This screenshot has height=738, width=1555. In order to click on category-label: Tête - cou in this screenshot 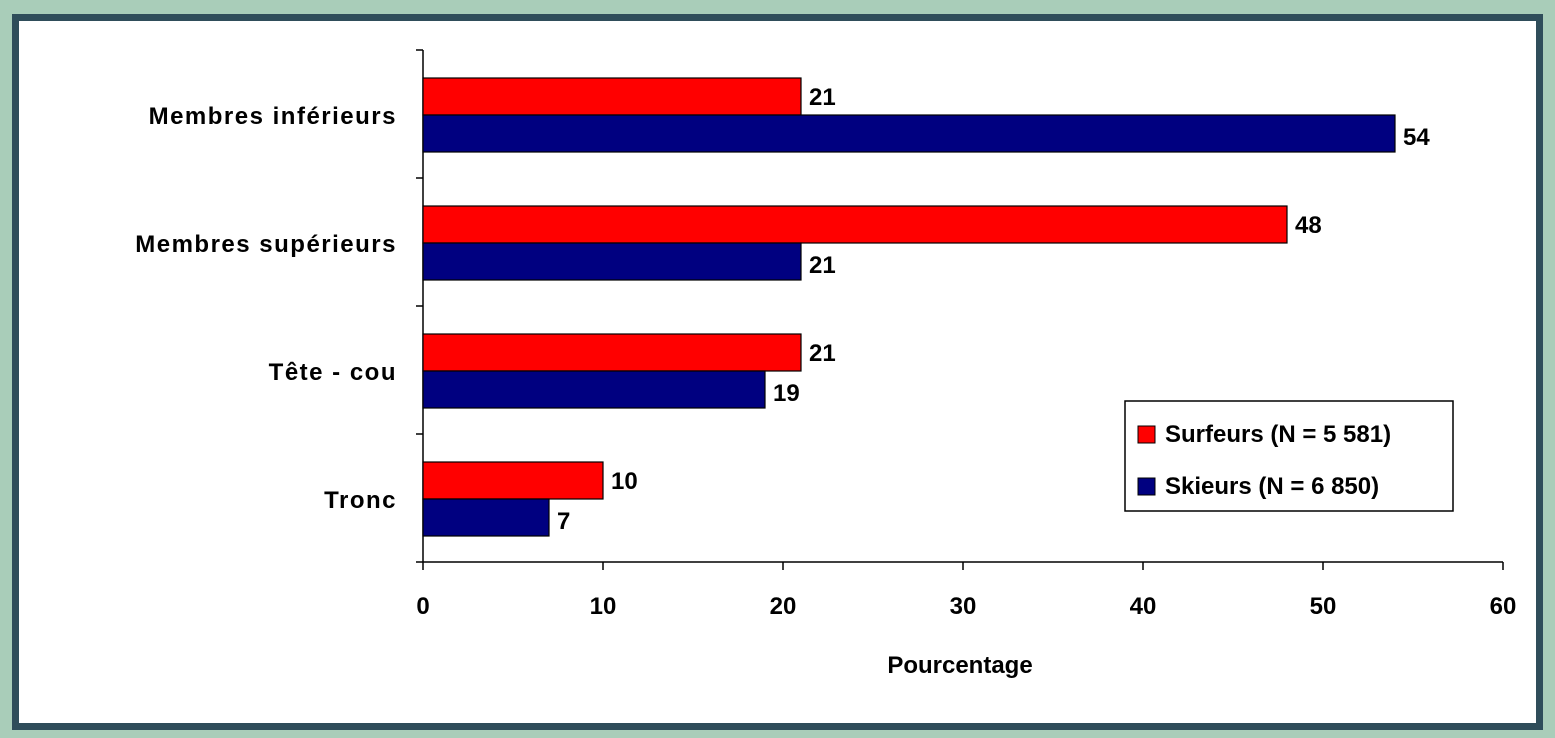, I will do `click(333, 372)`.